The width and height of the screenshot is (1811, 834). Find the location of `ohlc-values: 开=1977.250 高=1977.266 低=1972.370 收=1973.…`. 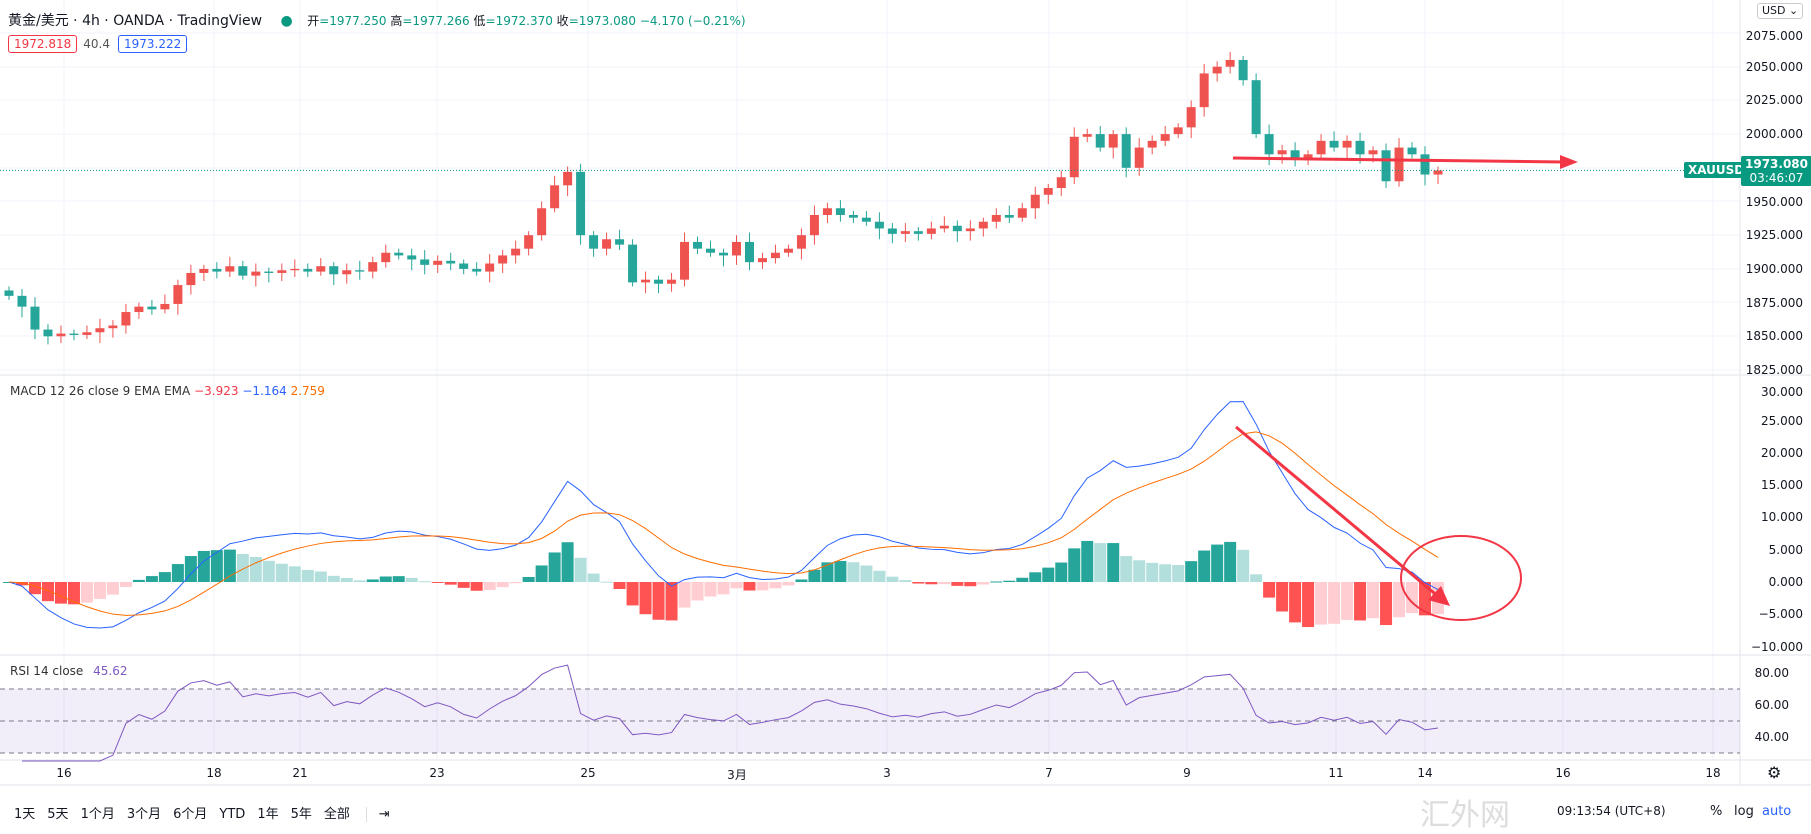

ohlc-values: 开=1977.250 高=1977.266 低=1972.370 收=1973.… is located at coordinates (526, 21).